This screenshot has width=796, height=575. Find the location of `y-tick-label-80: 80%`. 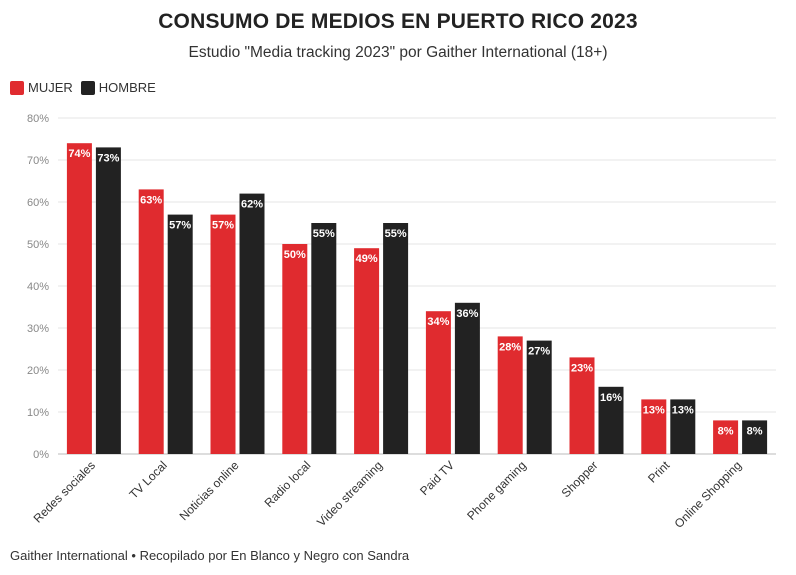

y-tick-label-80: 80% is located at coordinates (38, 119).